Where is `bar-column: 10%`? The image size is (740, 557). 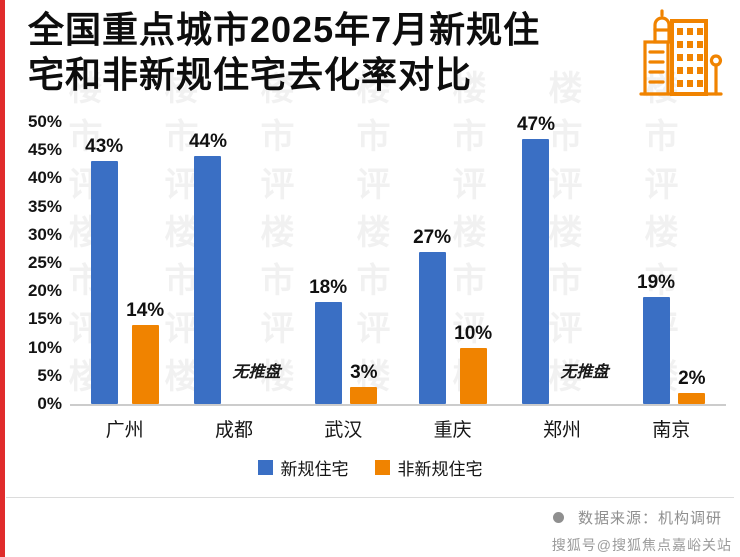
bar-column: 10% is located at coordinates (473, 363).